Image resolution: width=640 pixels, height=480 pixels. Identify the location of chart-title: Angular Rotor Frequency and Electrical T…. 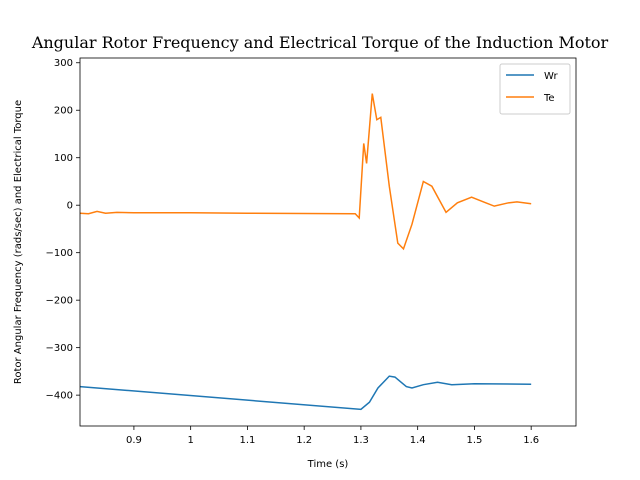
(320, 42).